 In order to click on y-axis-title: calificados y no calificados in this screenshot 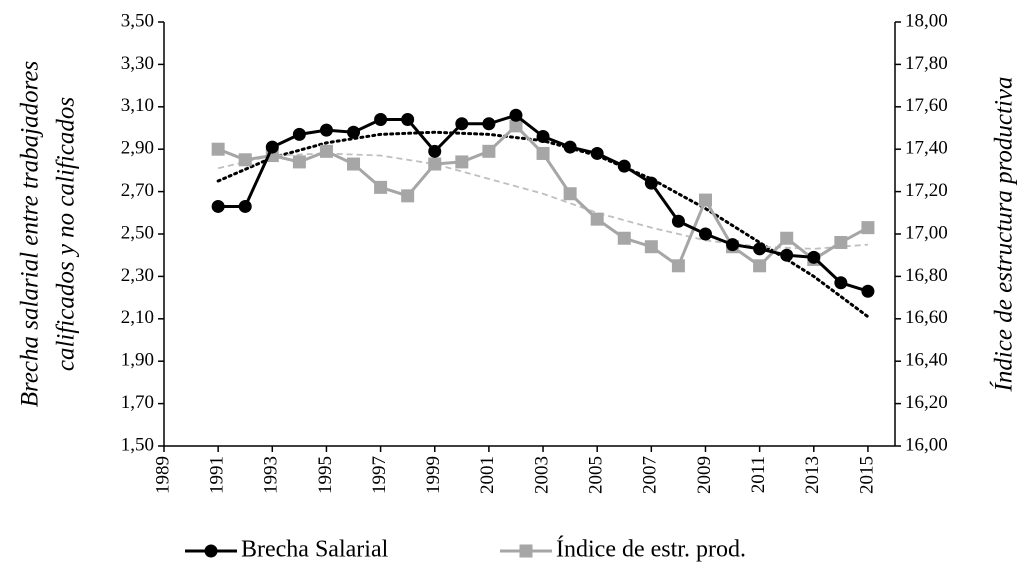, I will do `click(66, 234)`.